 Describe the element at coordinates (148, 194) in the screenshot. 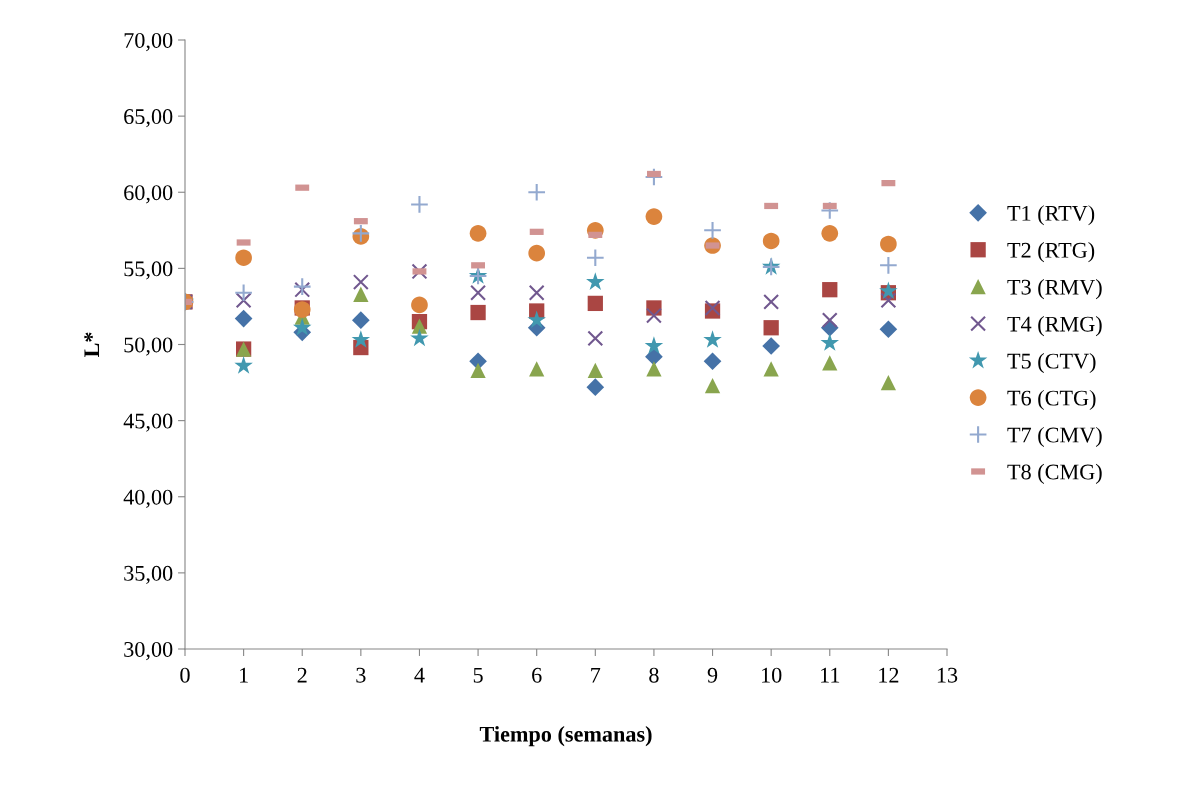

I see `y-tick-label: 60,00` at that location.